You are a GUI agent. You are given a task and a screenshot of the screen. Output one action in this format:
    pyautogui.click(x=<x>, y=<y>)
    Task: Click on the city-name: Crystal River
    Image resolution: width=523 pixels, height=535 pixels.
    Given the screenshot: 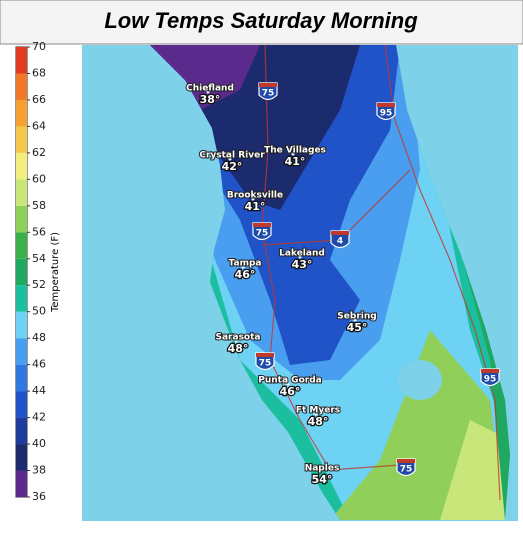 What is the action you would take?
    pyautogui.click(x=232, y=156)
    